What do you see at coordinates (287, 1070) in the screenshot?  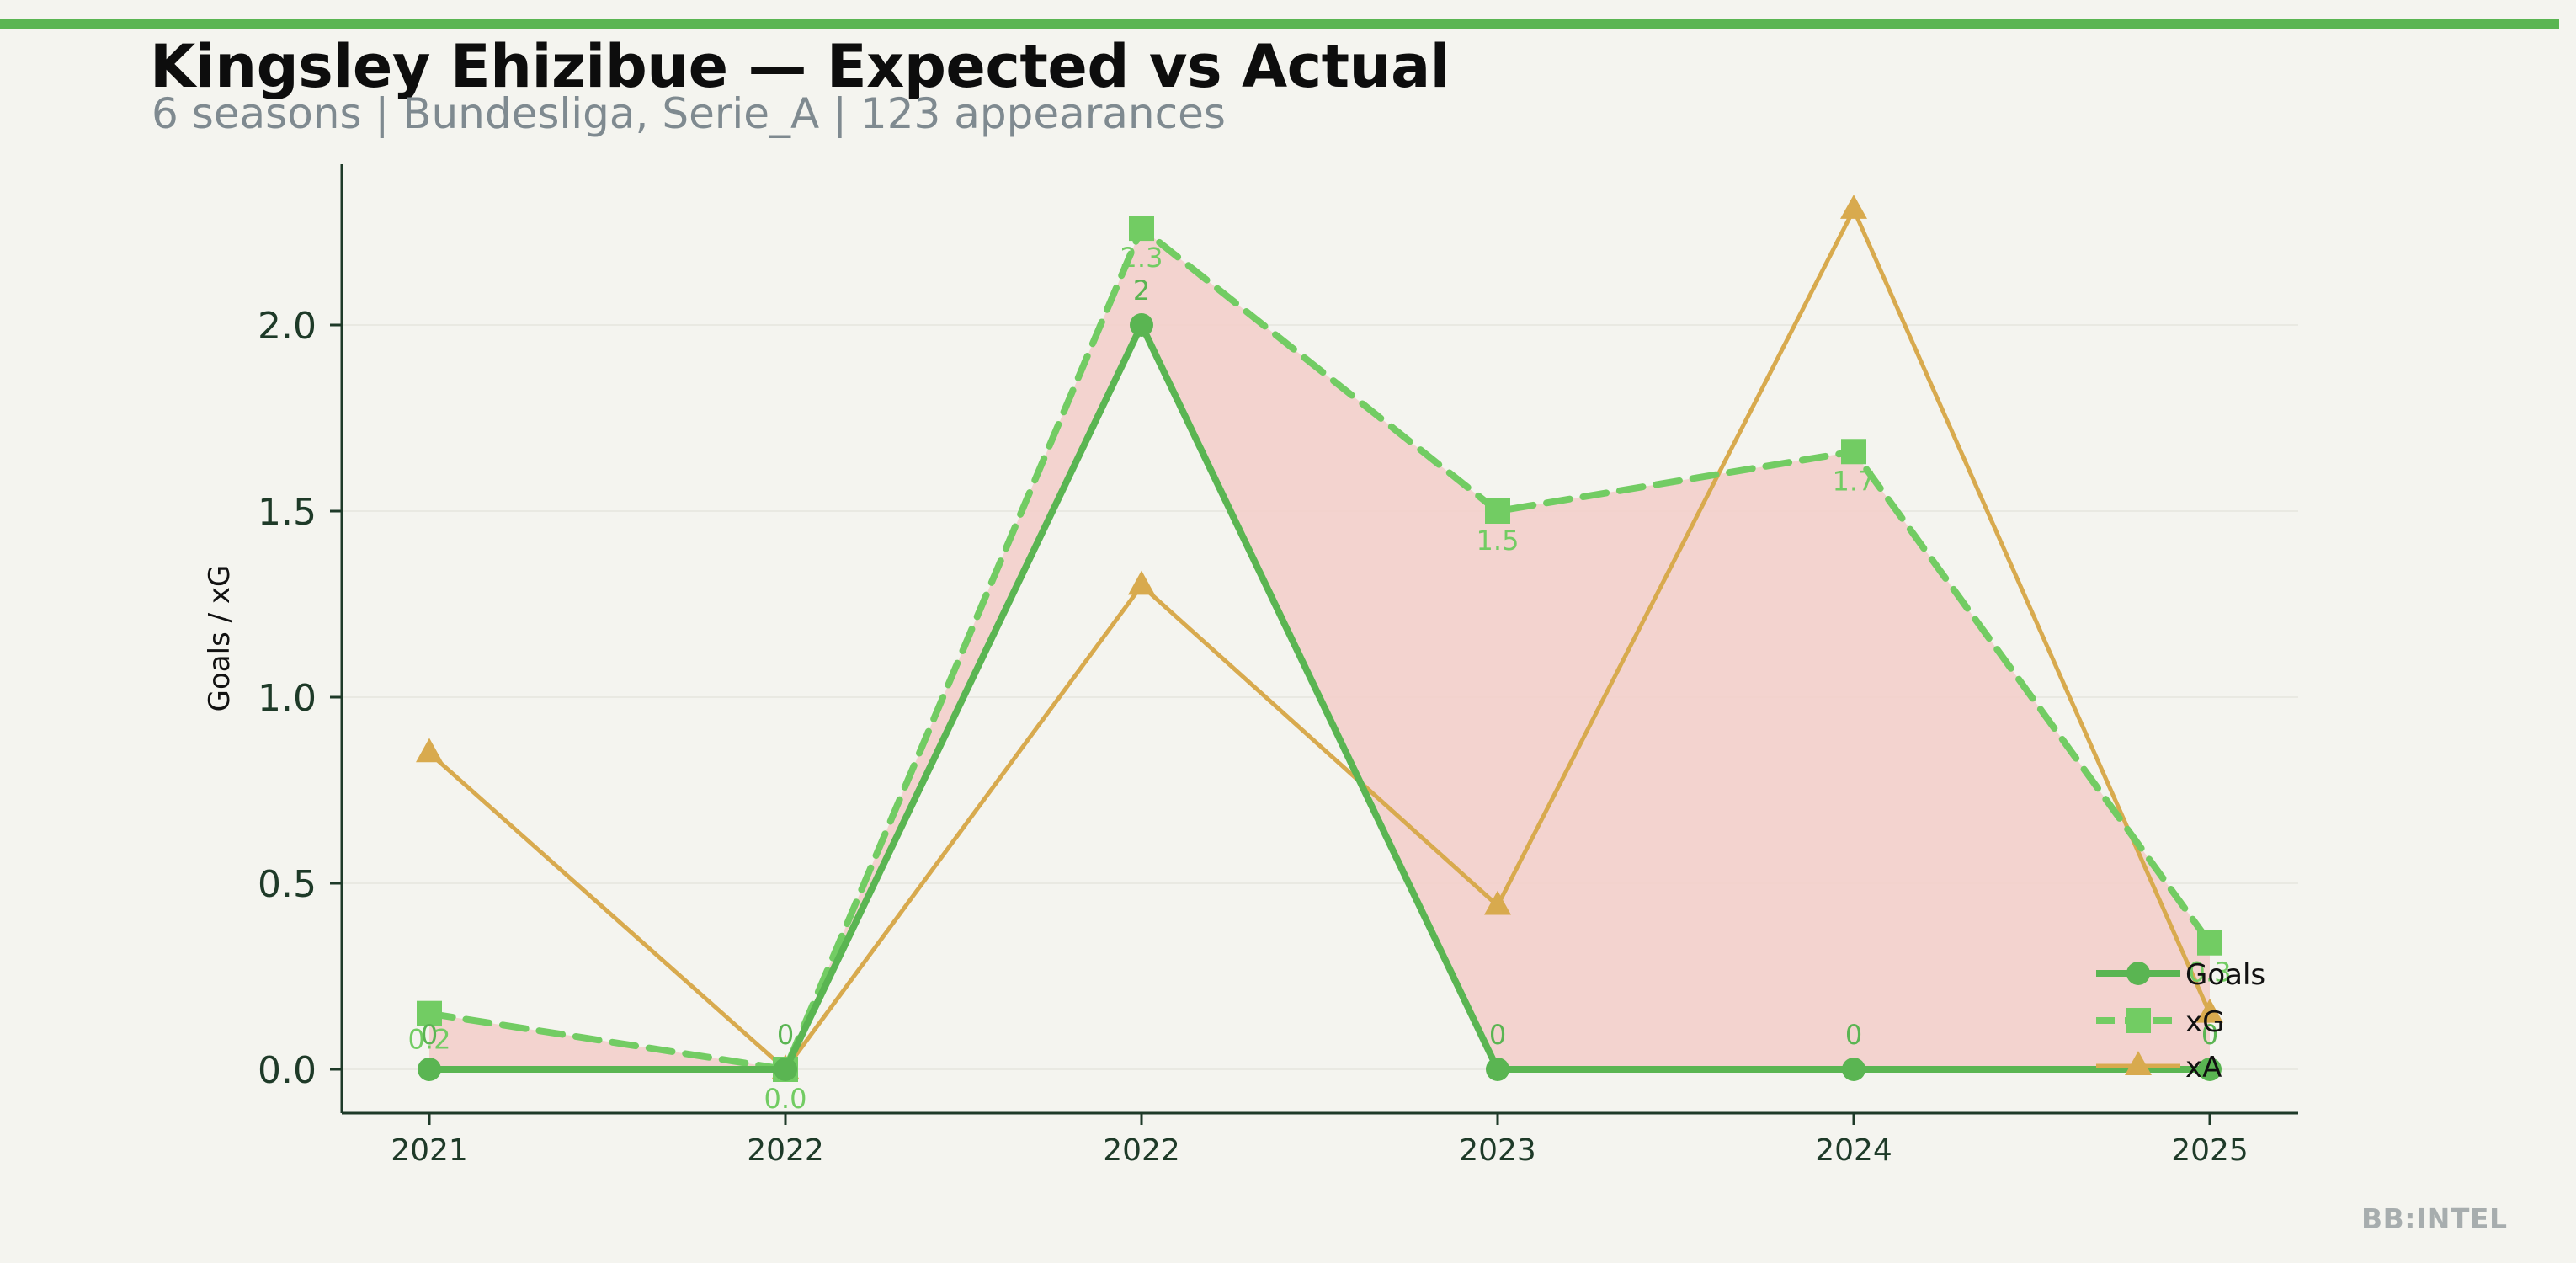 I see `y-tick-label: 0.0` at bounding box center [287, 1070].